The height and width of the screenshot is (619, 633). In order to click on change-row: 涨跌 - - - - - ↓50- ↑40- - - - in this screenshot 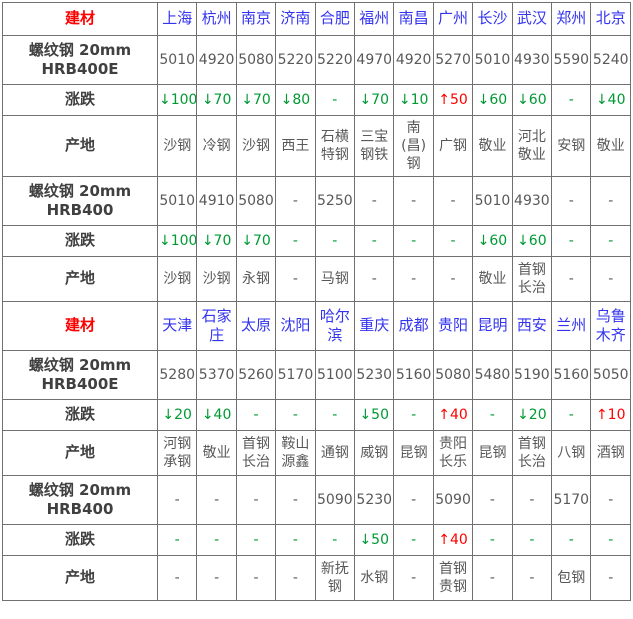, I will do `click(316, 540)`.